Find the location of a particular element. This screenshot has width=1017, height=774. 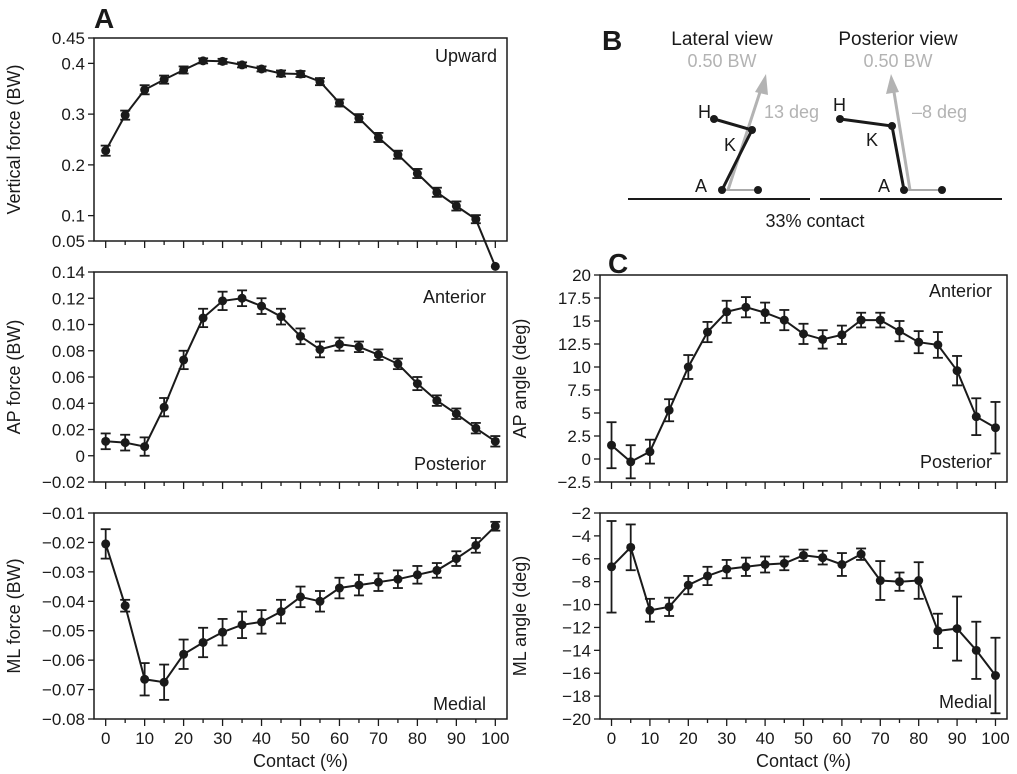

x-tick-label: 20 is located at coordinates (688, 738).